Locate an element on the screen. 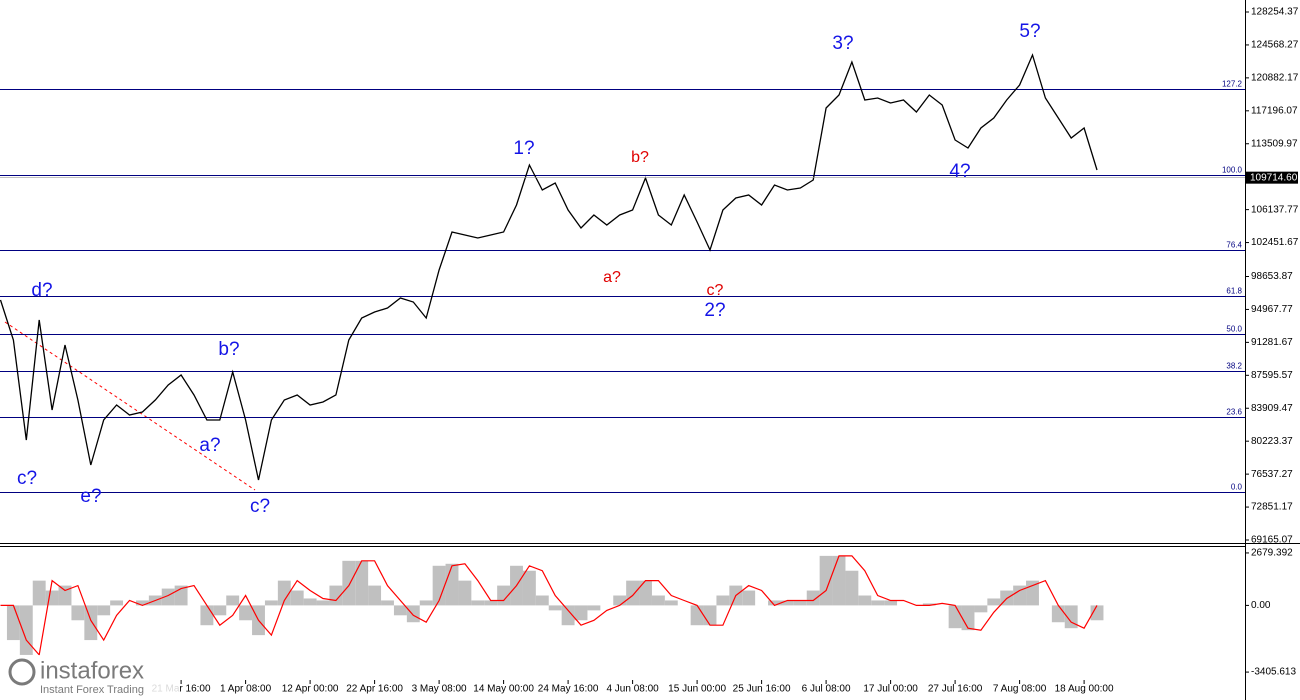 The width and height of the screenshot is (1300, 700). fib-level-label: 127.2 is located at coordinates (1232, 84).